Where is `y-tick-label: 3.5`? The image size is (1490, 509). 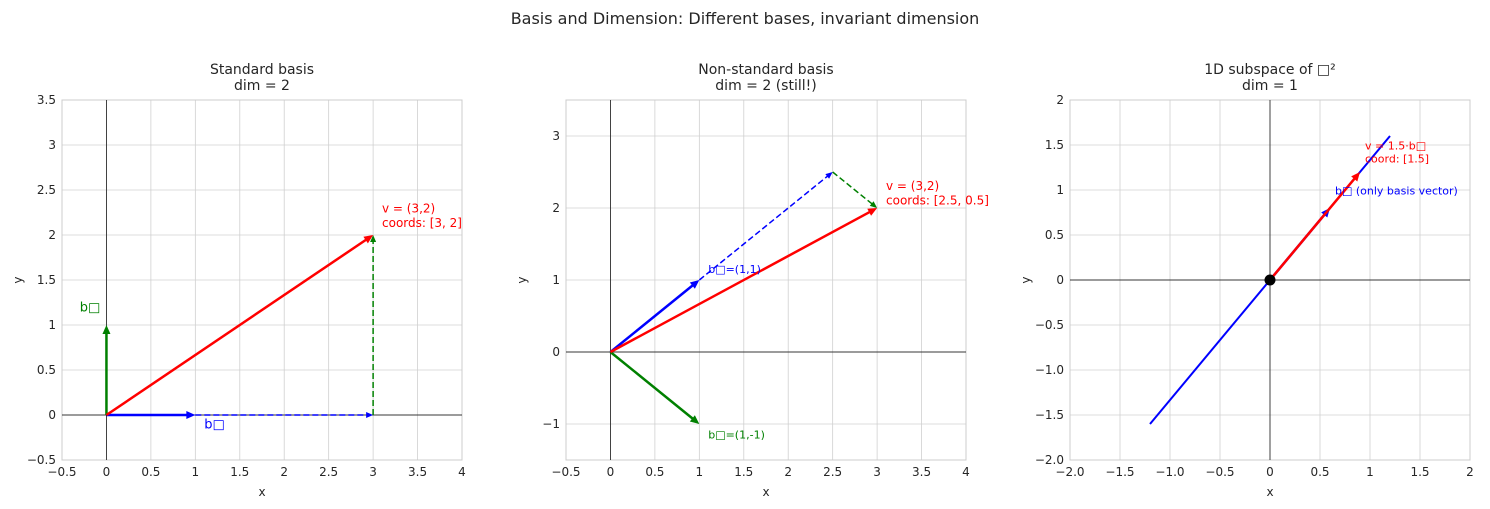 y-tick-label: 3.5 is located at coordinates (46, 100).